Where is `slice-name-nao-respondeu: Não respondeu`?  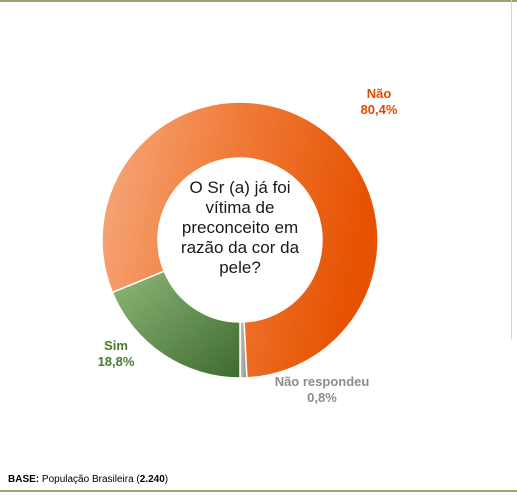
slice-name-nao-respondeu: Não respondeu is located at coordinates (322, 381).